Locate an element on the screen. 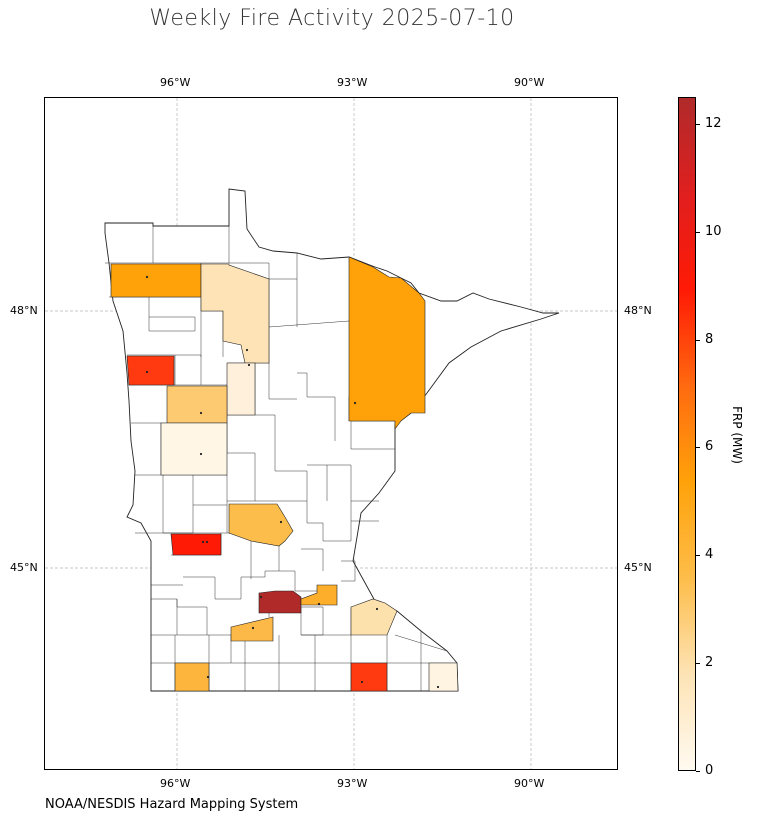 This screenshot has width=760, height=823. data-source-credit: NOAA/NESDIS Hazard Mapping System is located at coordinates (172, 804).